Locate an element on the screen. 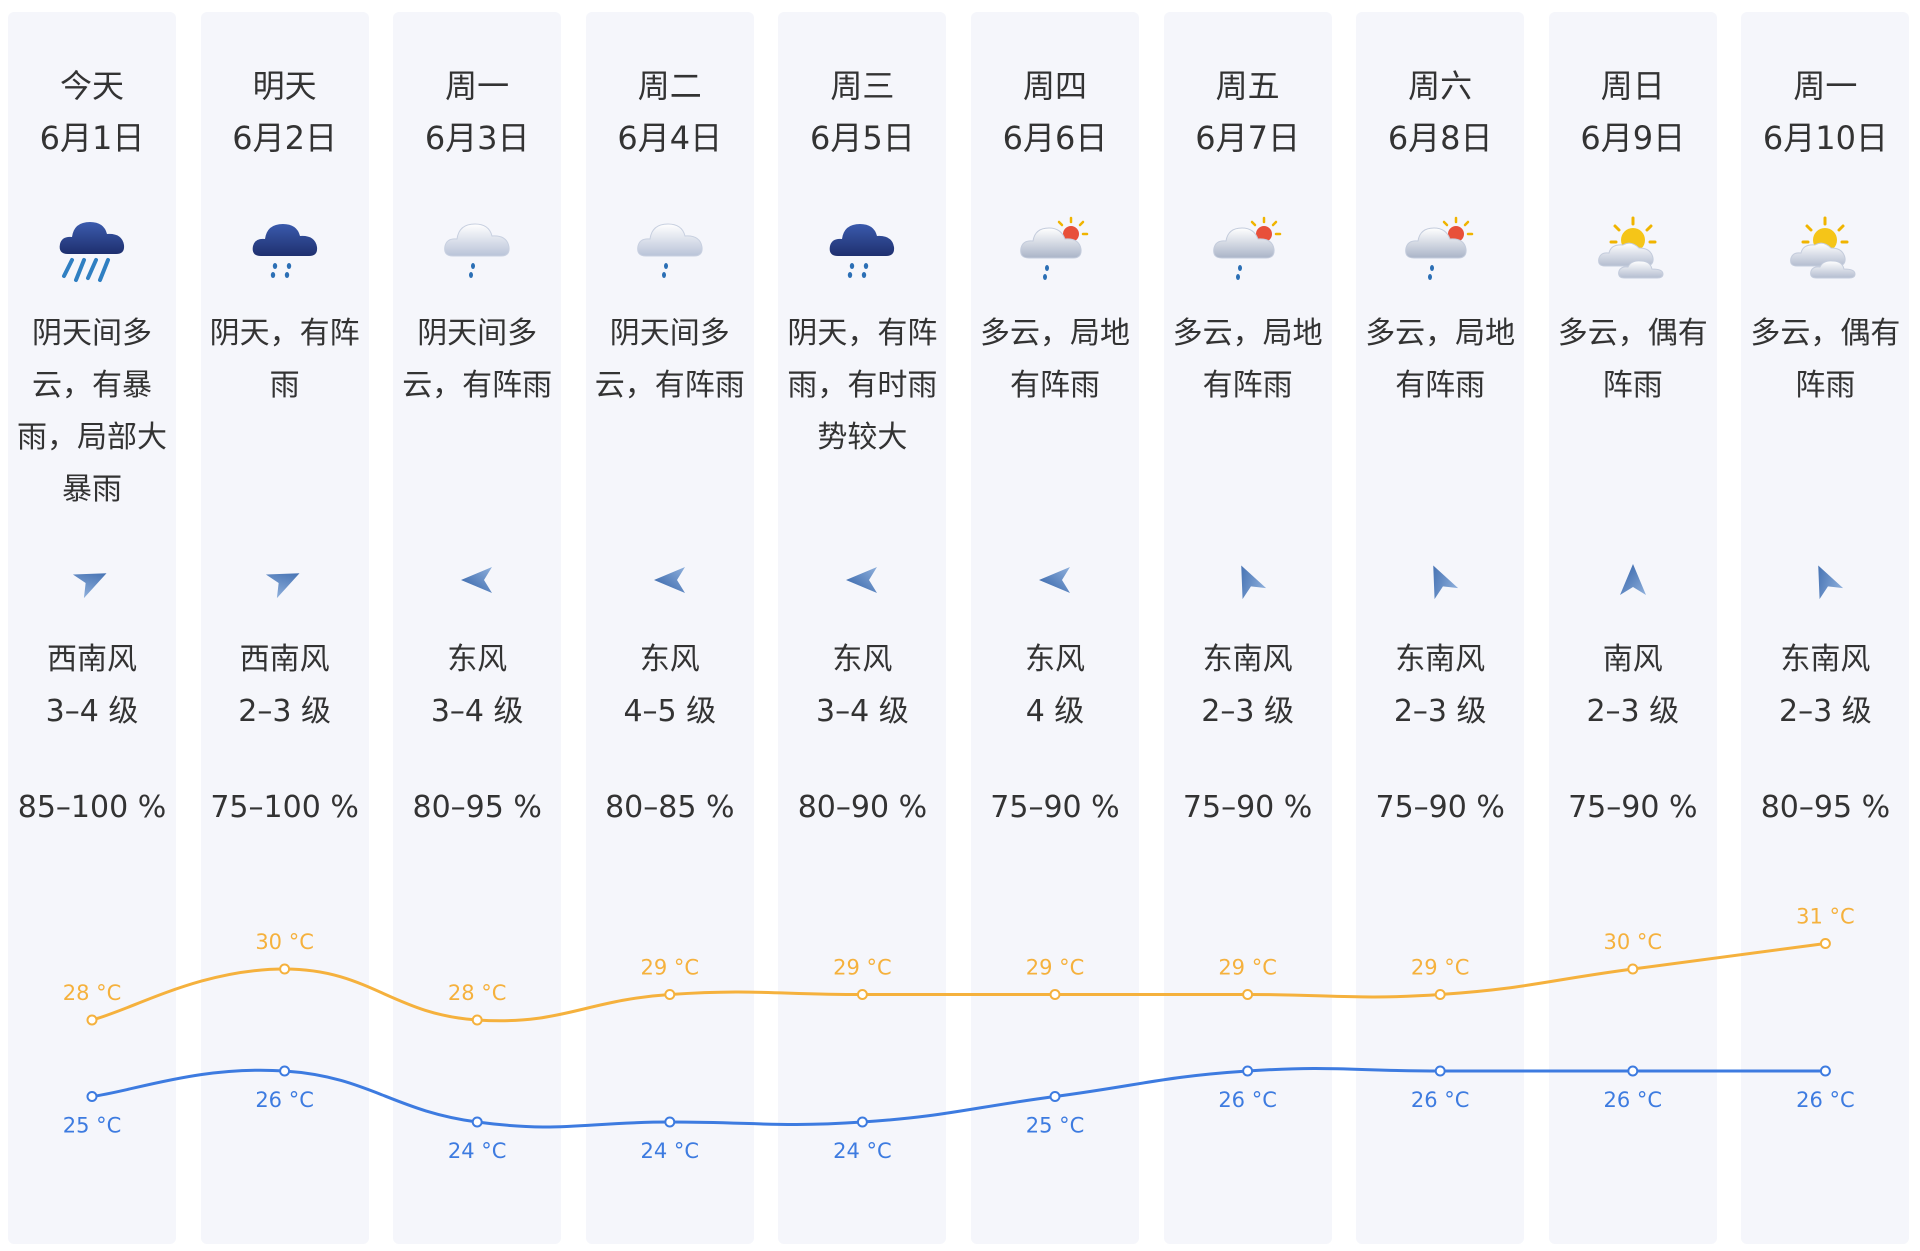  humidity-range: 80–95 % is located at coordinates (477, 807).